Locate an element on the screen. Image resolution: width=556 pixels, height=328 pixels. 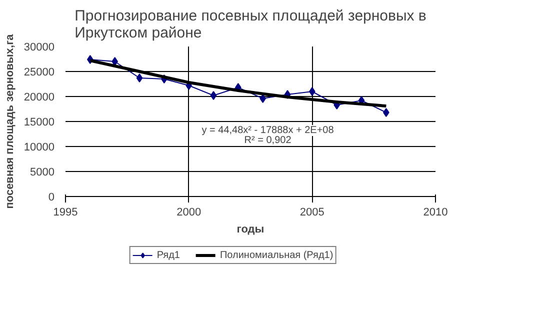
x-tick-label: 1995 is located at coordinates (65, 212).